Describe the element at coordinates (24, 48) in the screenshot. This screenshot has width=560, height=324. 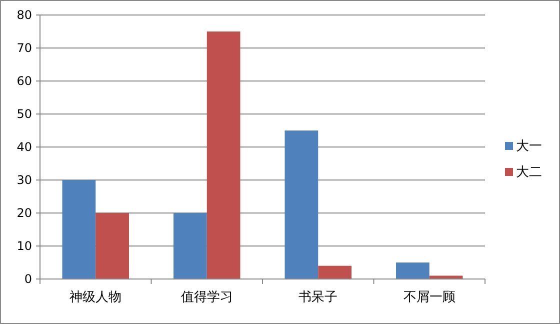
I see `y-tick-label: 70` at that location.